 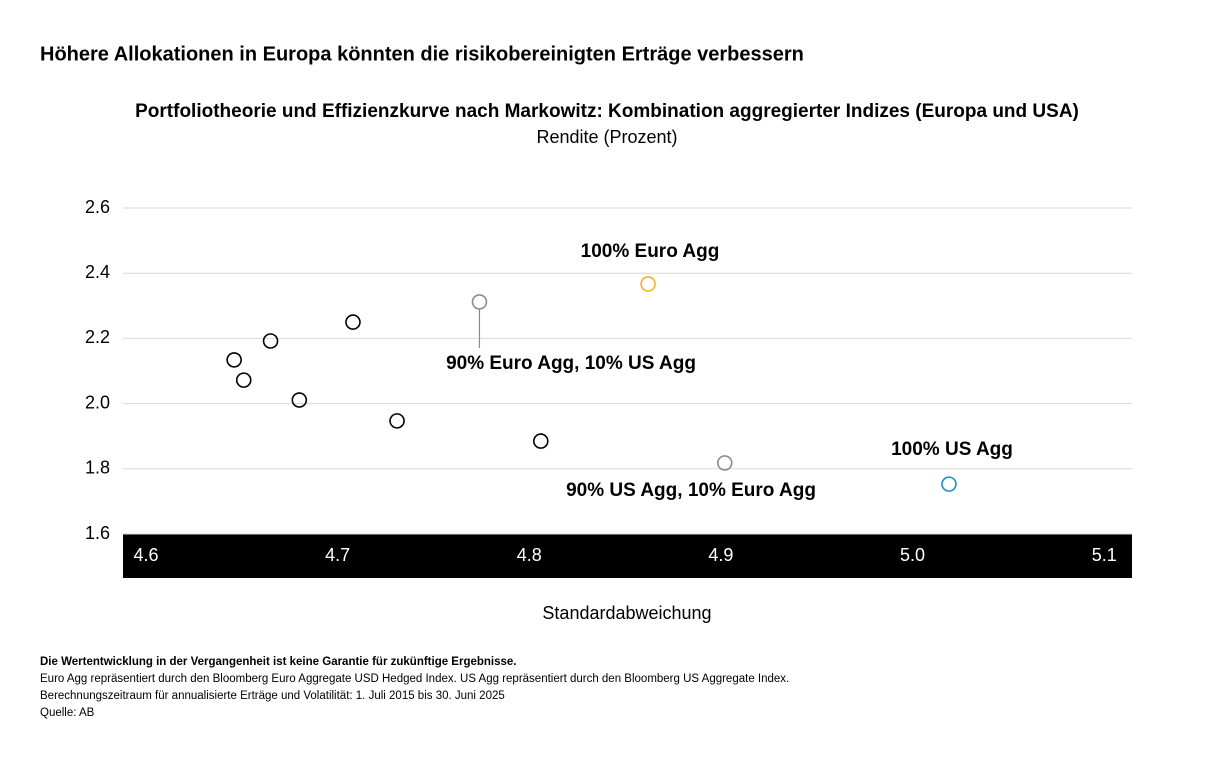 What do you see at coordinates (691, 490) in the screenshot?
I see `annotation: 90% US Agg, 10% Euro Agg` at bounding box center [691, 490].